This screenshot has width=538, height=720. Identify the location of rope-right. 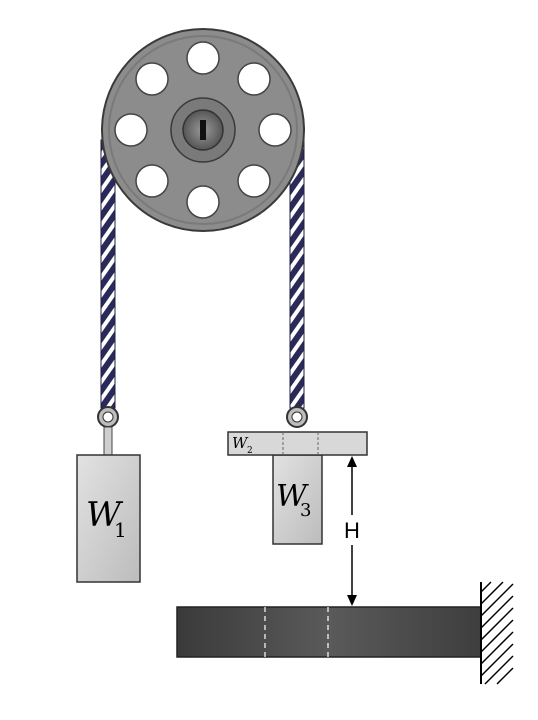
(297, 274).